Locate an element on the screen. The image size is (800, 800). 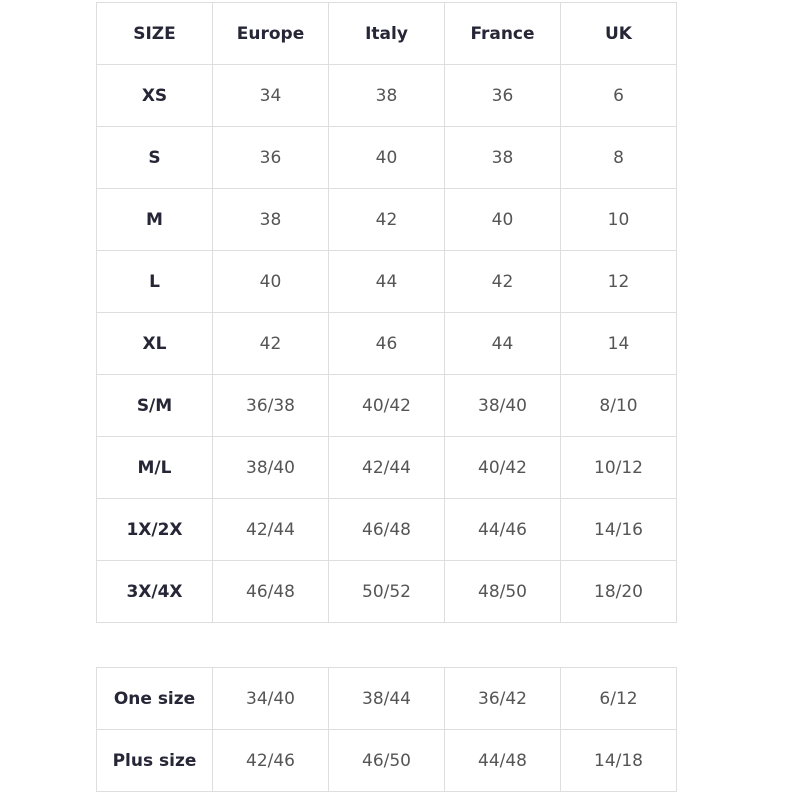
size-value-cell: 36/42 is located at coordinates (502, 698).